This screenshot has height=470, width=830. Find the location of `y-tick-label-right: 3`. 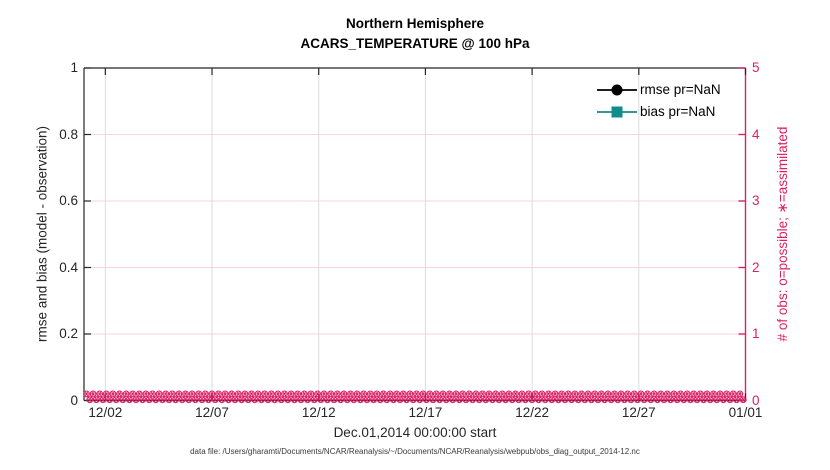

y-tick-label-right: 3 is located at coordinates (756, 200).